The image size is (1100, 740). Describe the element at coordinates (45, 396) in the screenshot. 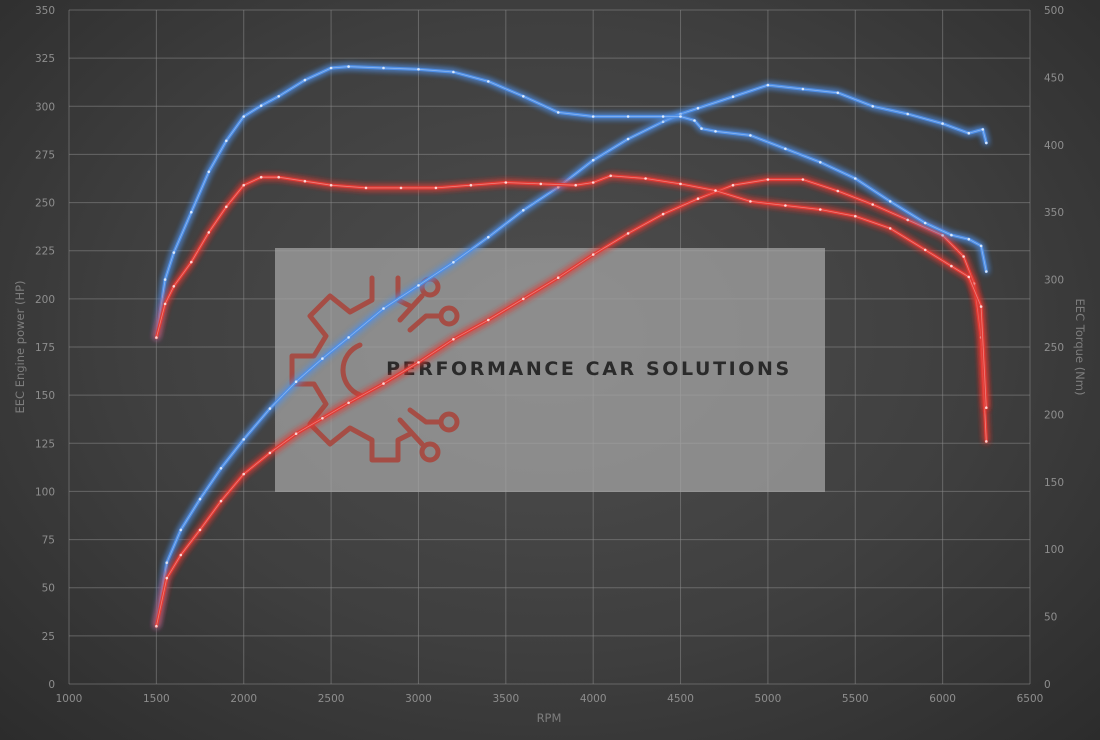

I see `y-left-tick-label-6: 150` at that location.